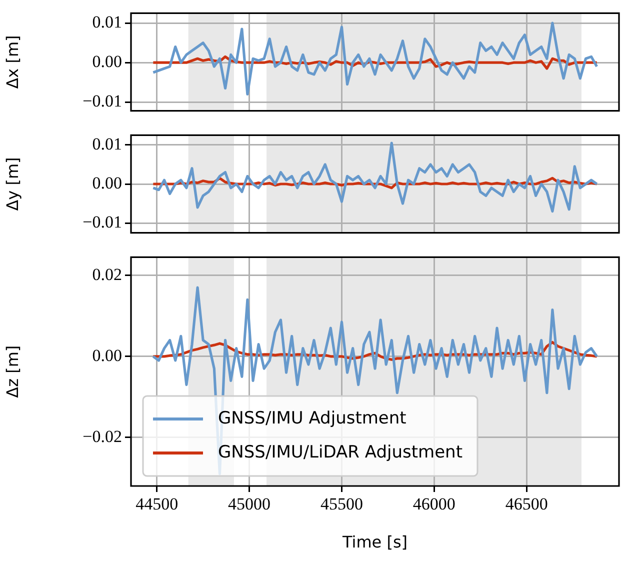 The width and height of the screenshot is (622, 567). I want to click on y-axis-title: Δy [m], so click(12, 184).